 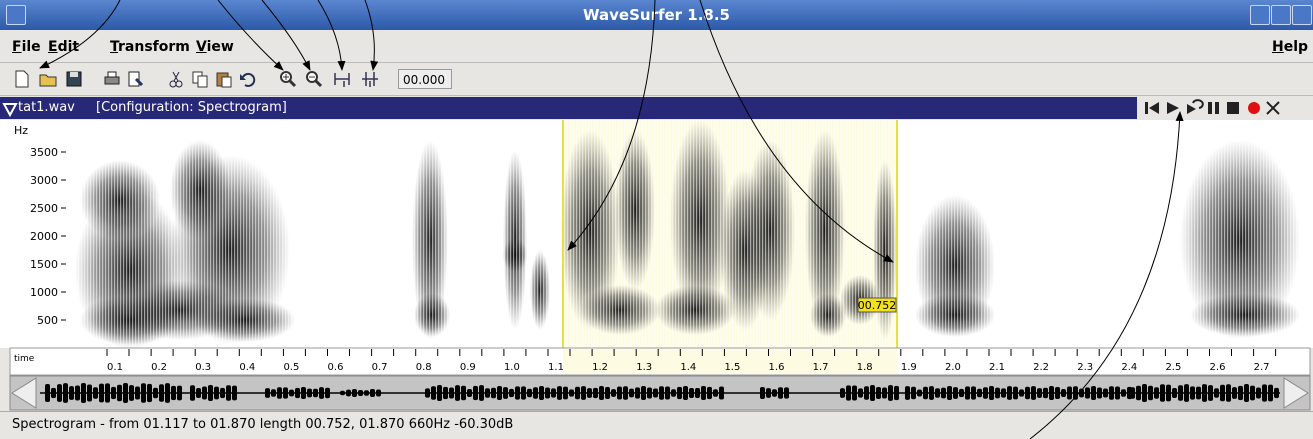 I want to click on window-menu-button, so click(x=16, y=15).